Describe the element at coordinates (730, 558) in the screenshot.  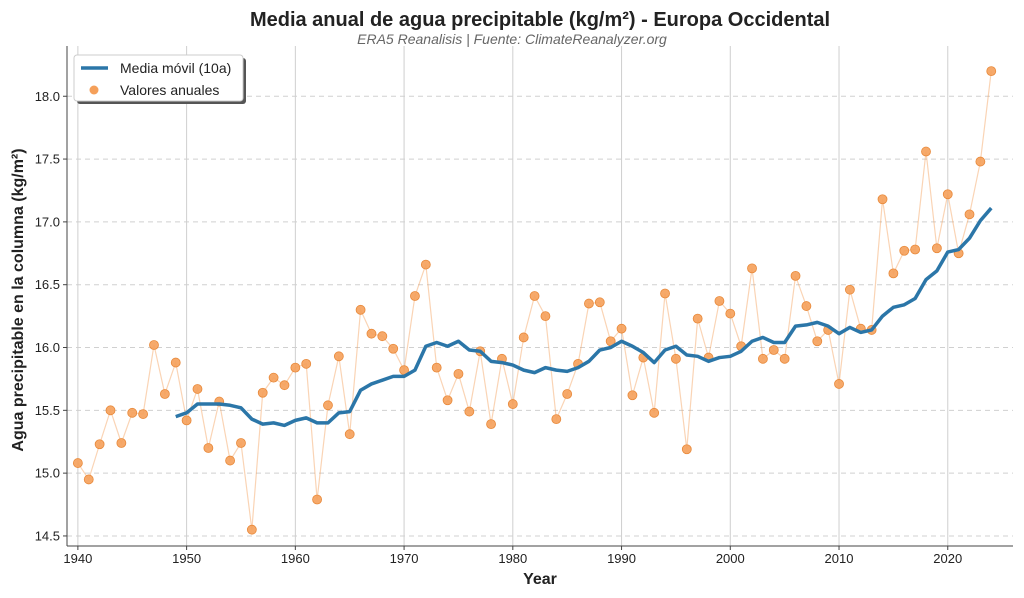
I see `x-tick-label: 2000` at that location.